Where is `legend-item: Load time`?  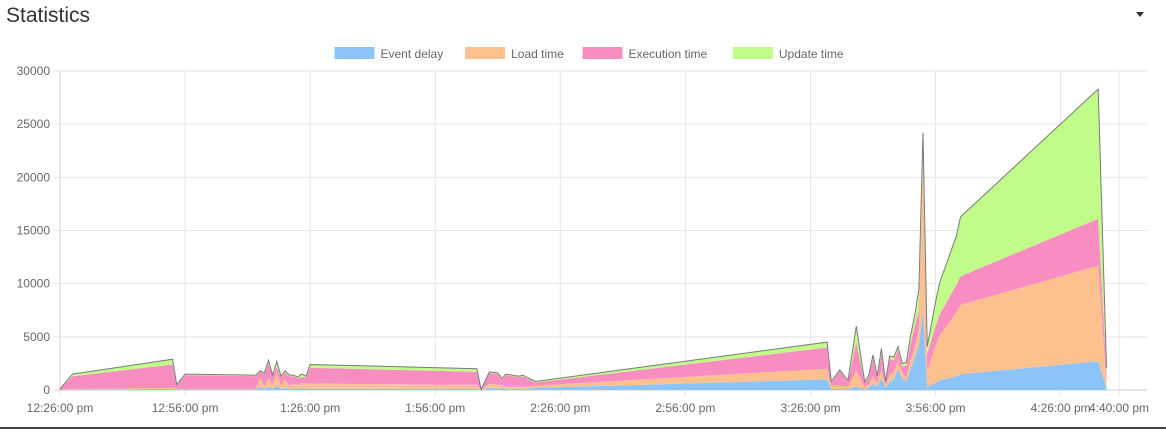 legend-item: Load time is located at coordinates (514, 54).